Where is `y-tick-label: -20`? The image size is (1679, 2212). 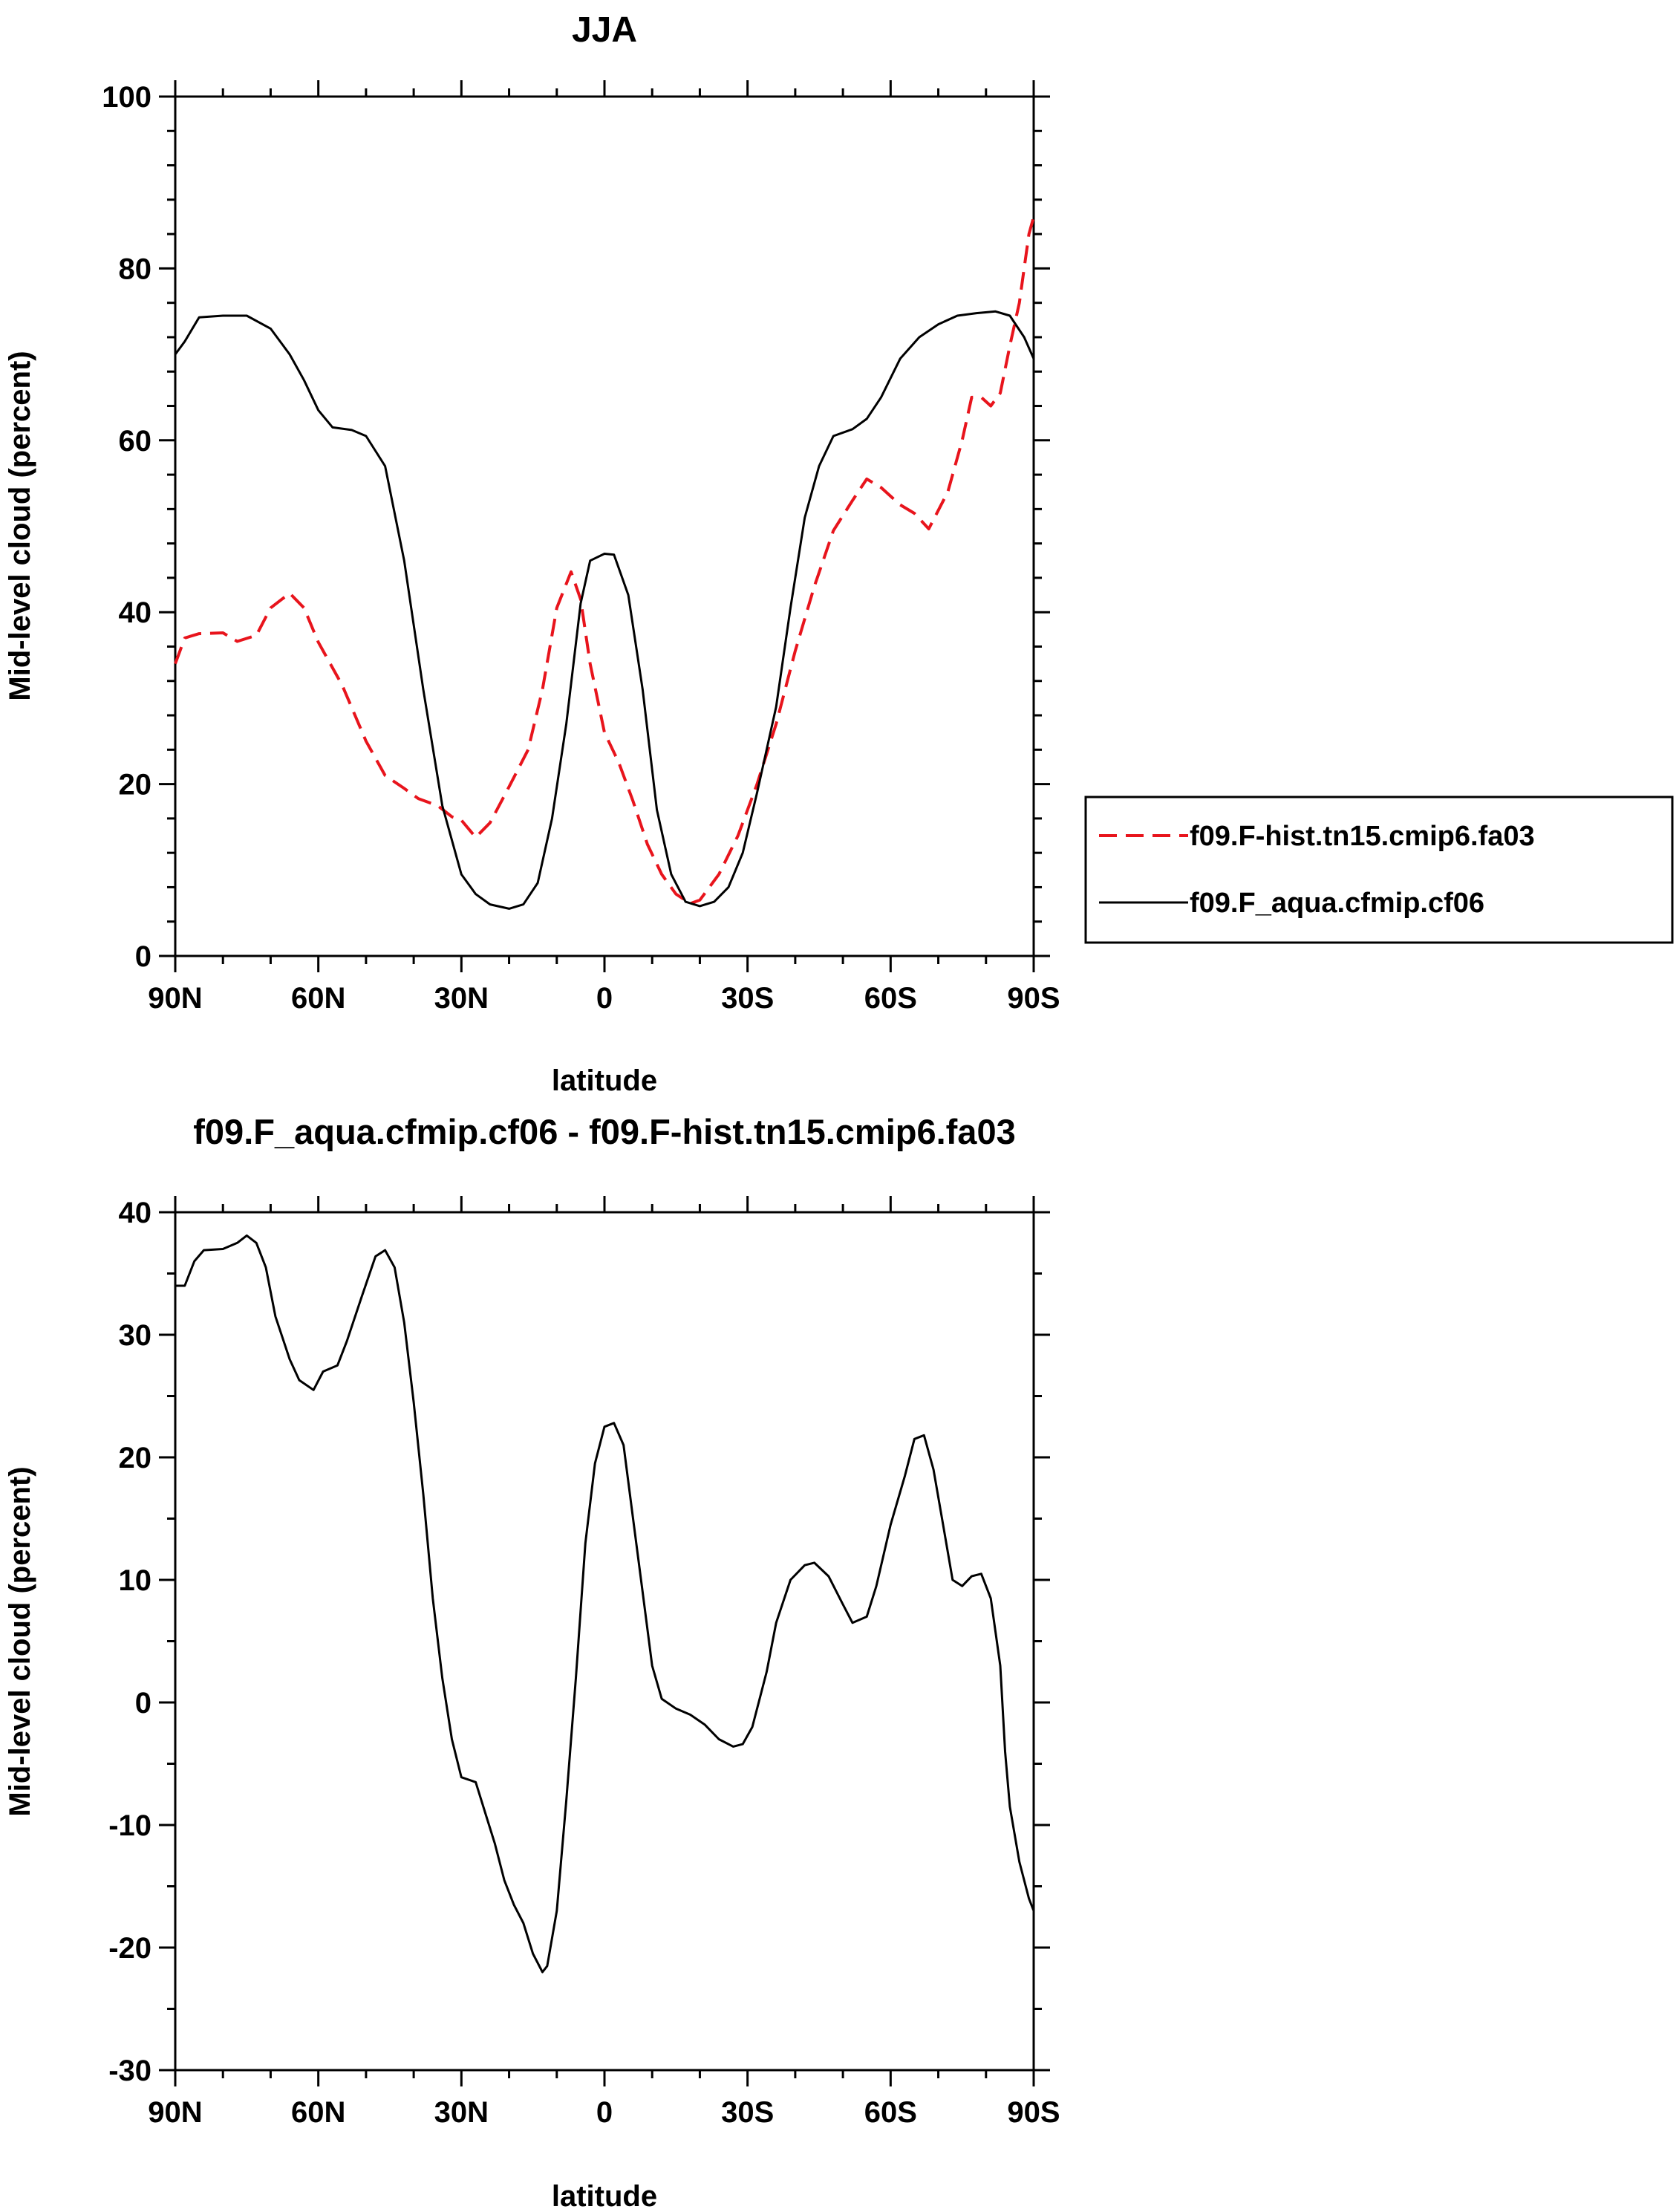
y-tick-label: -20 is located at coordinates (129, 1948).